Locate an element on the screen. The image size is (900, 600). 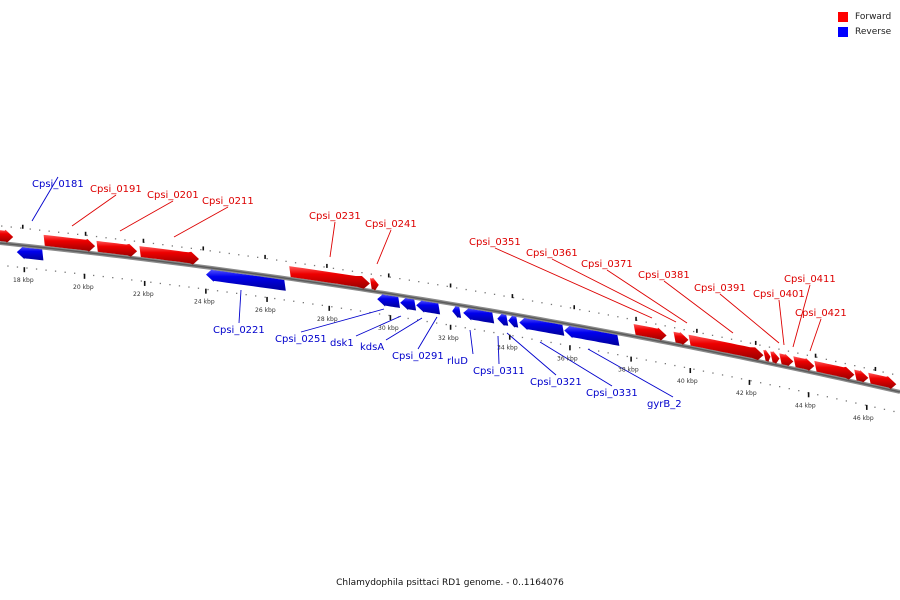
gene-label: Cpsi_0221 is located at coordinates (239, 330).